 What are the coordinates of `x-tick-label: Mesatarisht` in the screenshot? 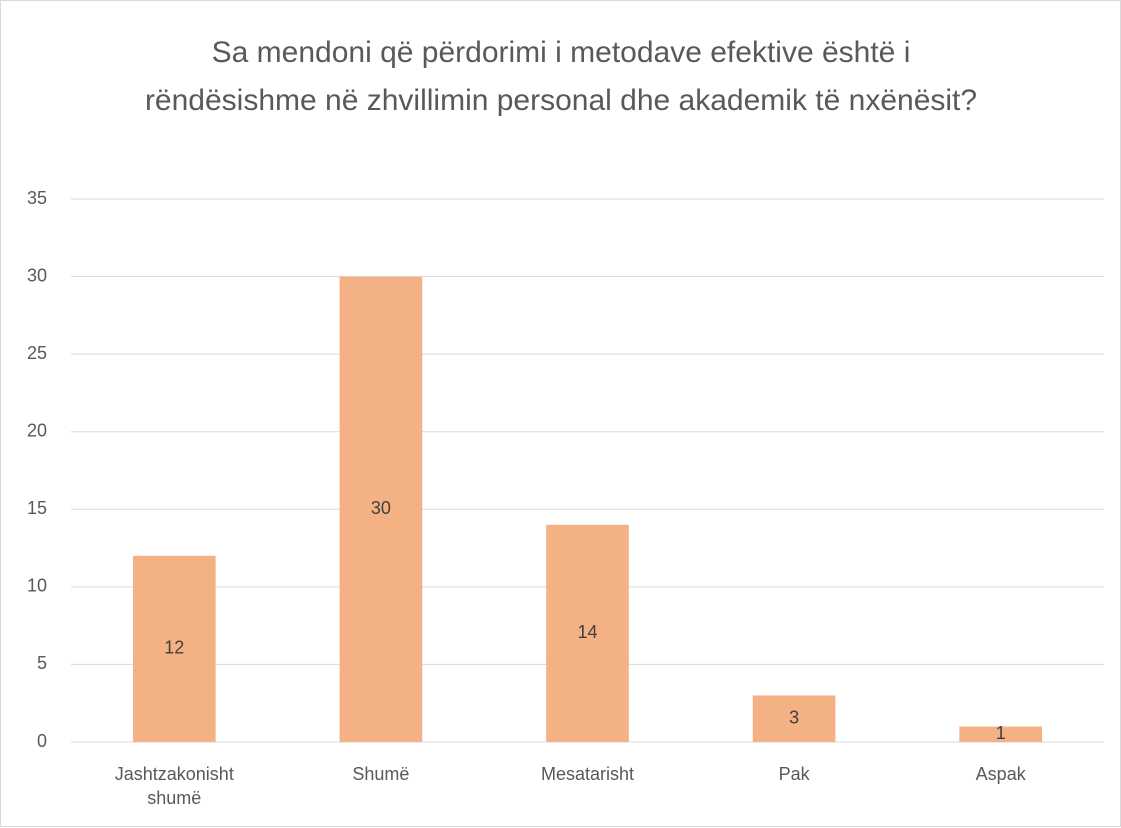 It's located at (587, 774).